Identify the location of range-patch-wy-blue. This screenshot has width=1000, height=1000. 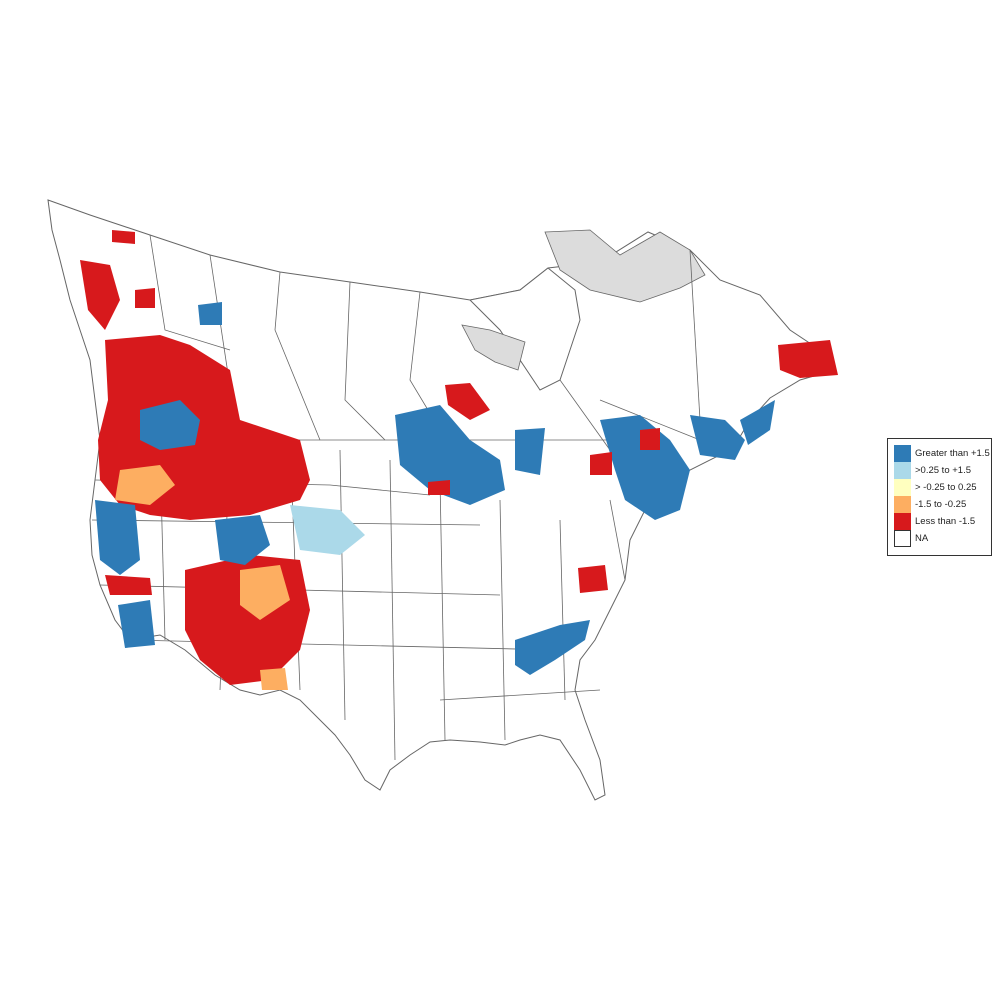
(242, 540).